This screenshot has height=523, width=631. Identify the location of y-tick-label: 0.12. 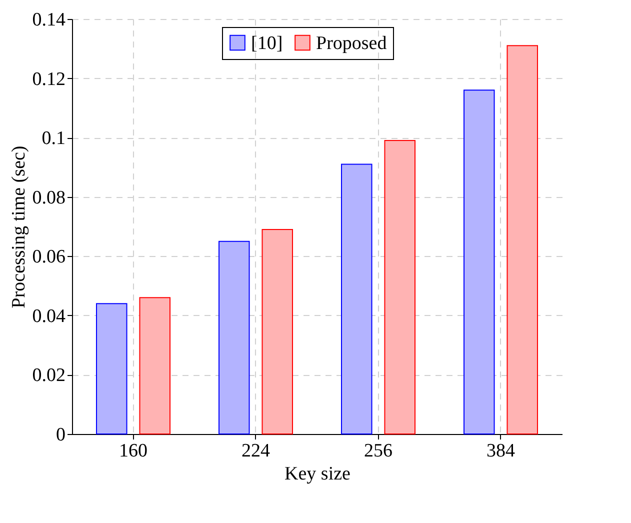
(49, 79).